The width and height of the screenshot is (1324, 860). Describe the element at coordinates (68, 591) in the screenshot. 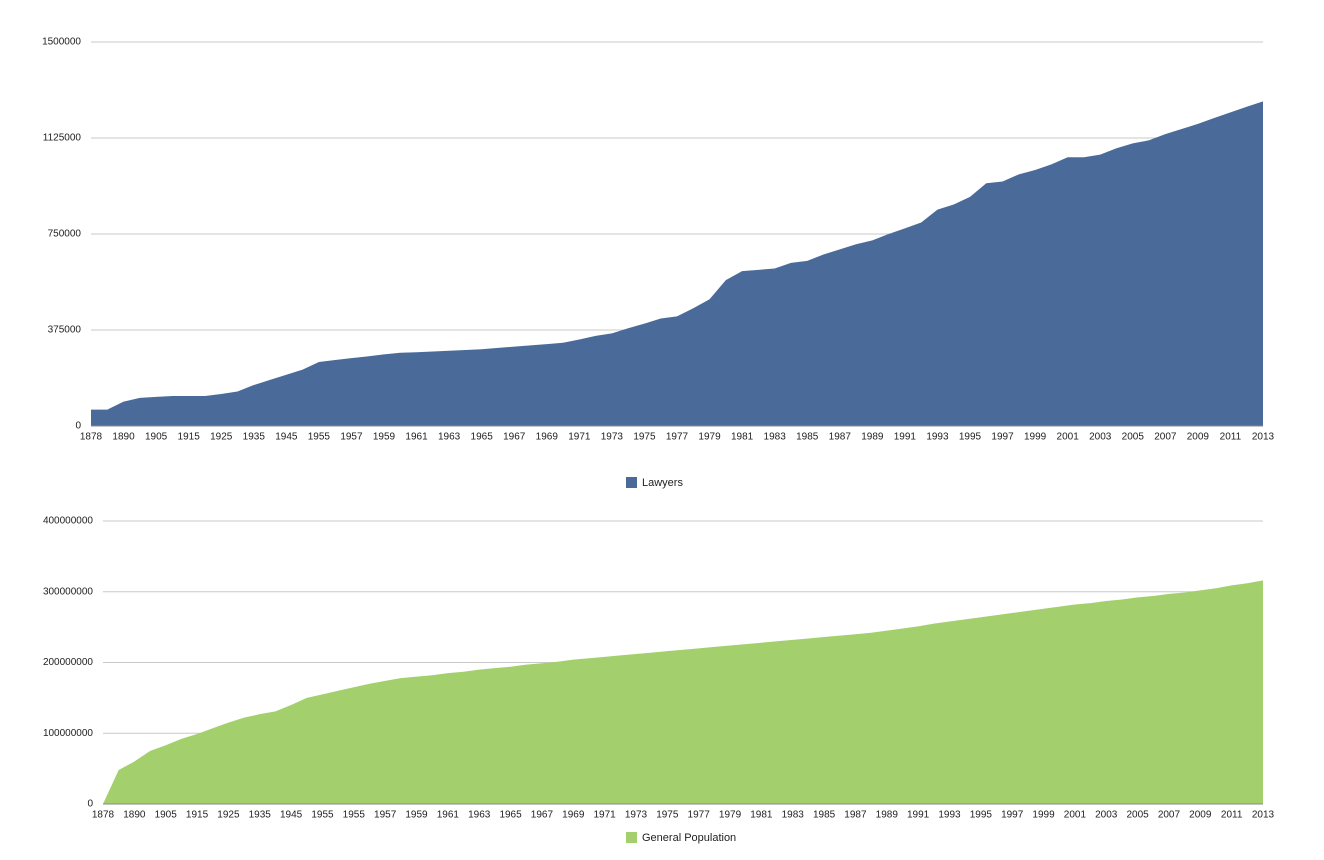

I see `y-tick-label: 300000000` at that location.